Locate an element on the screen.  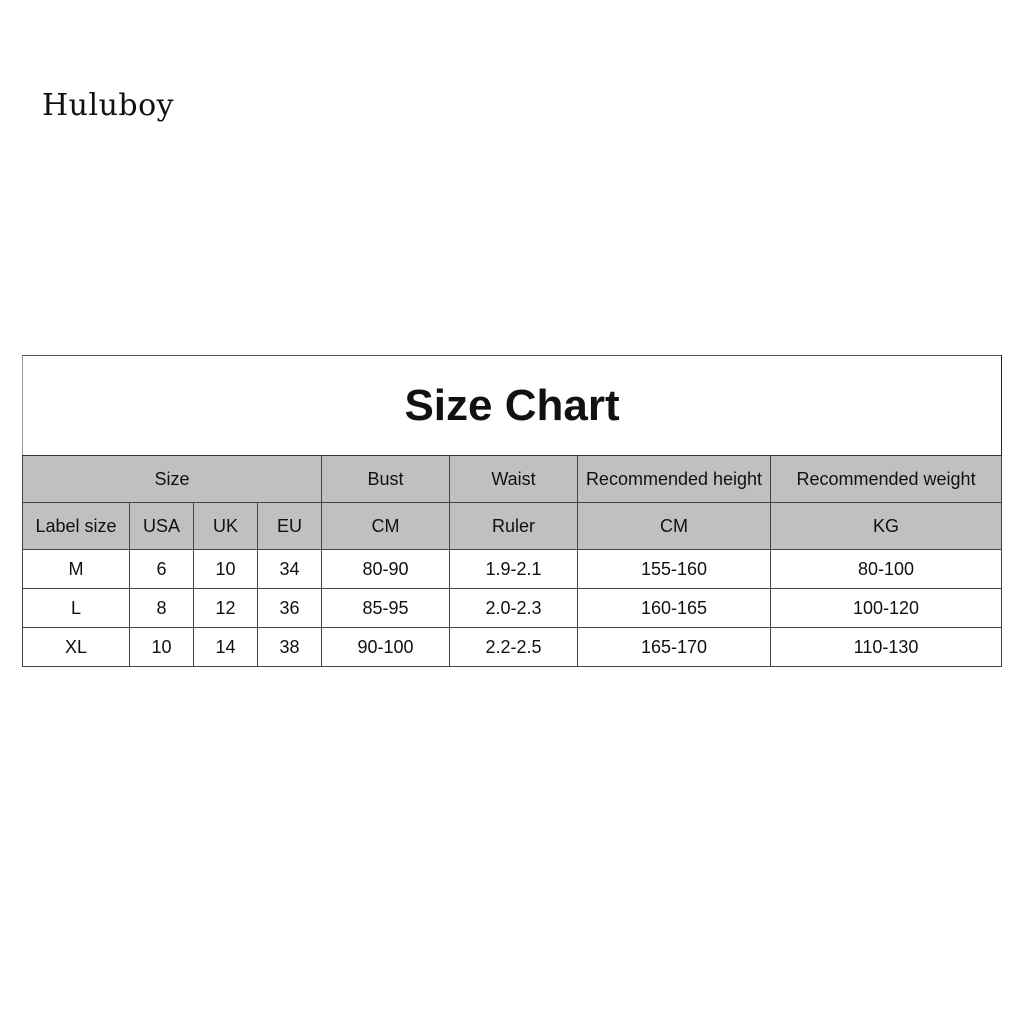
header-waist: Waist is located at coordinates (513, 479).